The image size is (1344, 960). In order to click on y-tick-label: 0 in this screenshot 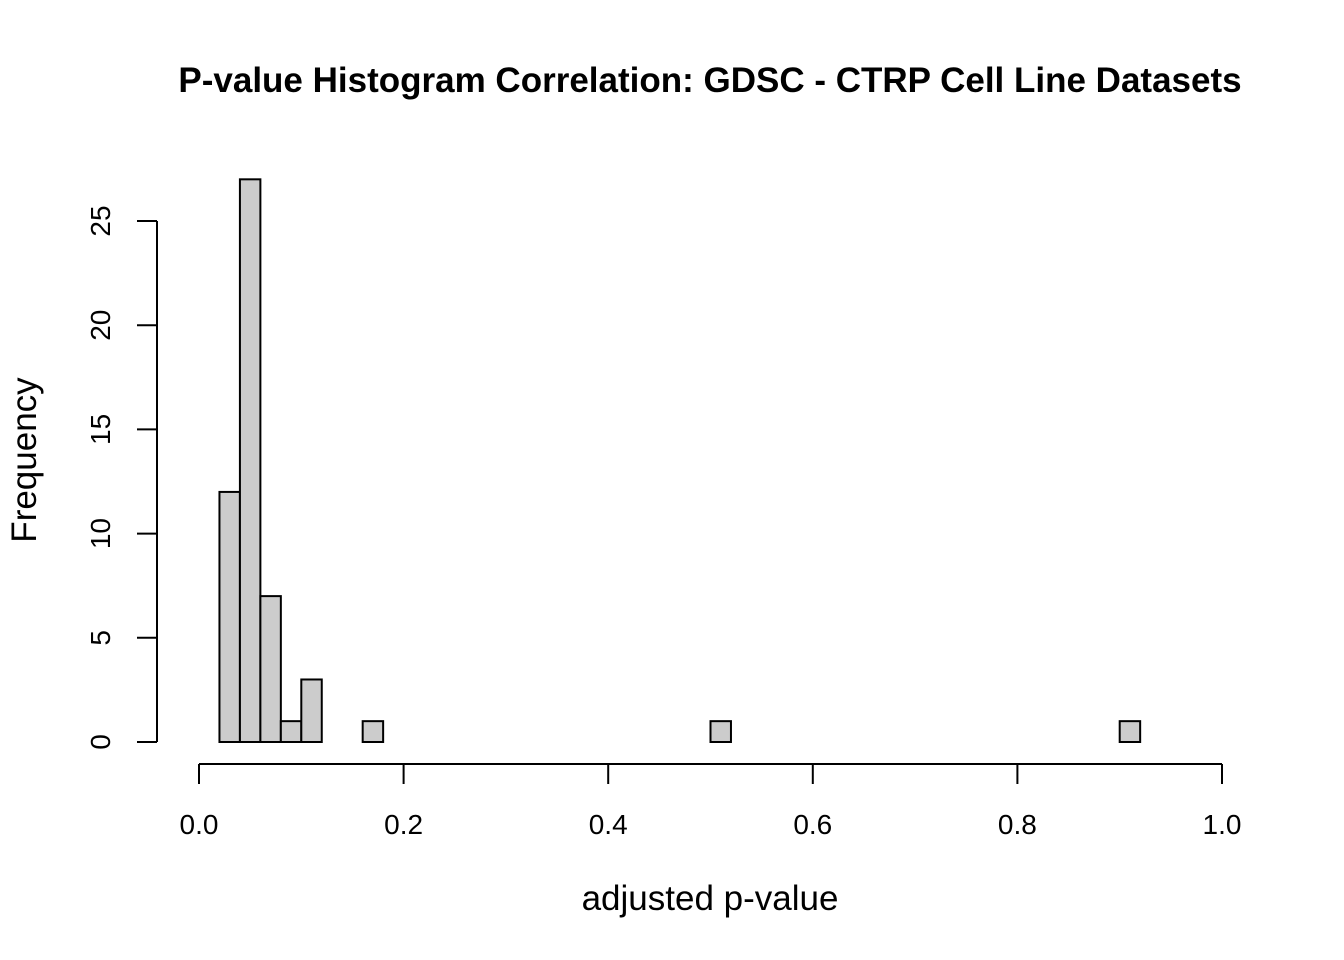, I will do `click(100, 742)`.